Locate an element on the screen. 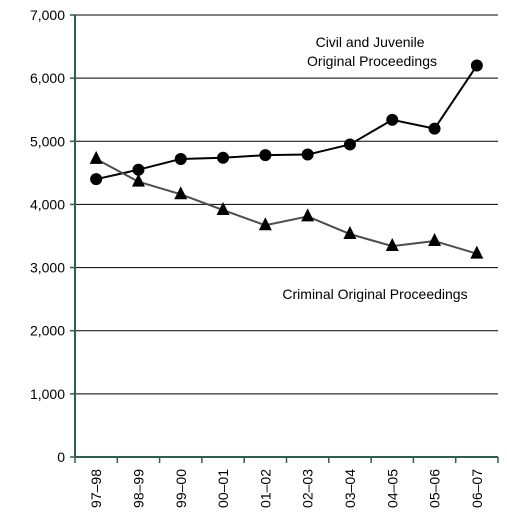 This screenshot has width=507, height=523. criminal-line is located at coordinates (286, 206).